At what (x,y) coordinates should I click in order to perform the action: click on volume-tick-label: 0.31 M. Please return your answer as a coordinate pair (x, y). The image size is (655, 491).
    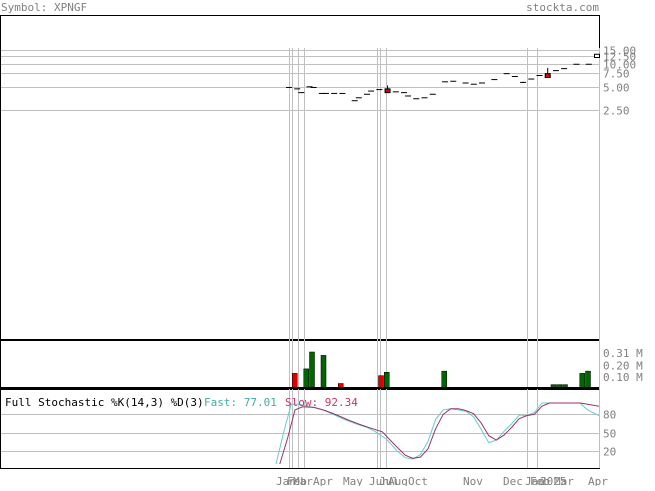
    Looking at the image, I should click on (623, 353).